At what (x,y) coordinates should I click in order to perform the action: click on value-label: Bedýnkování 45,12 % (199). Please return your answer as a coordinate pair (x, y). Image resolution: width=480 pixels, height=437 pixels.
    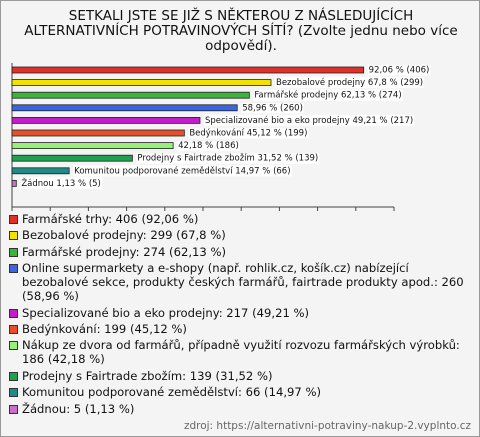
    Looking at the image, I should click on (248, 134).